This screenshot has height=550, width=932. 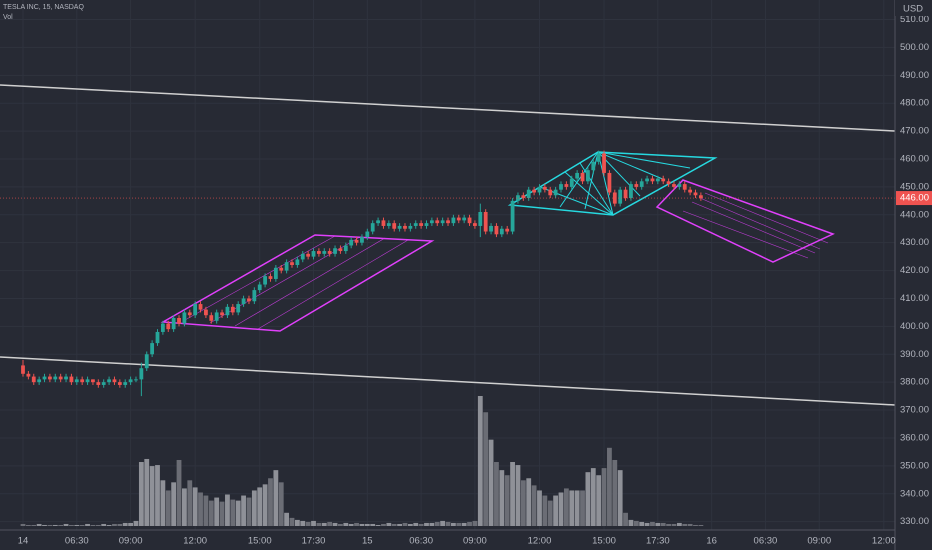 What do you see at coordinates (914, 131) in the screenshot?
I see `y-tick-label: 470.00` at bounding box center [914, 131].